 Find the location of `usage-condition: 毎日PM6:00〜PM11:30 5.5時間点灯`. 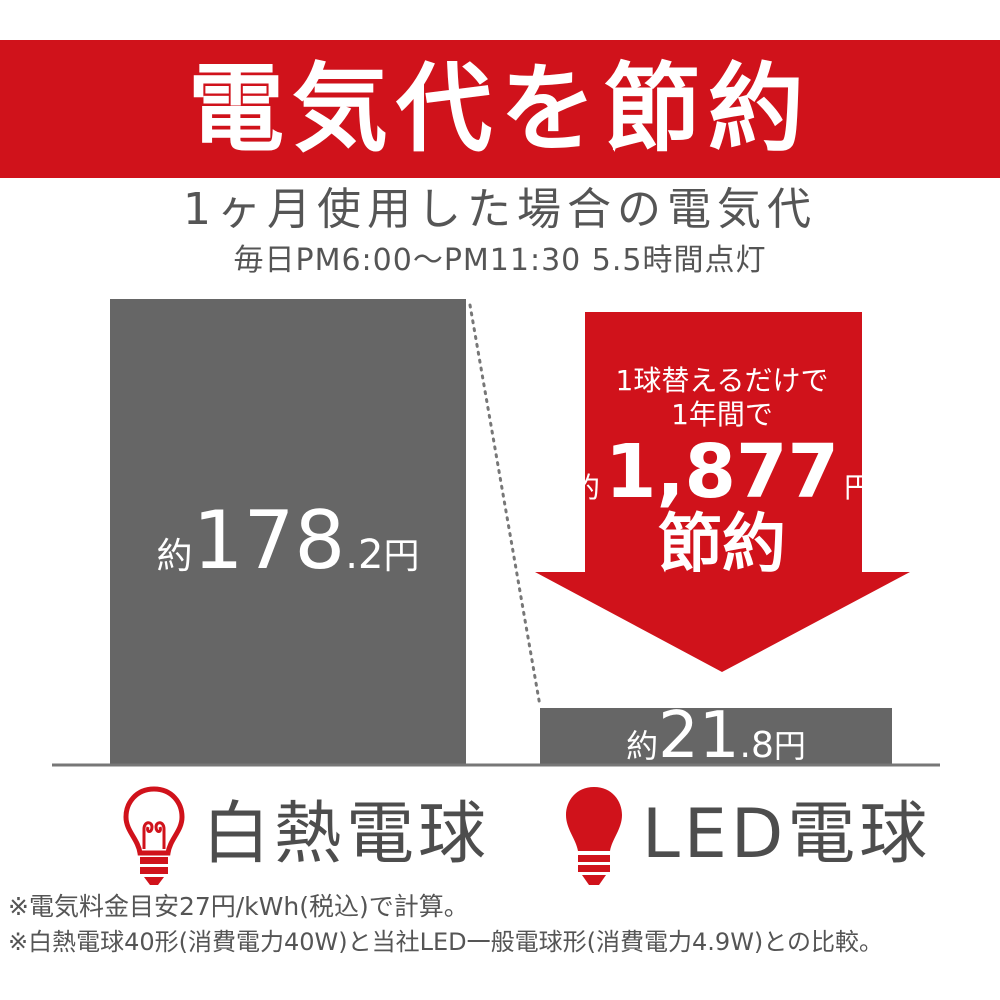

usage-condition: 毎日PM6:00〜PM11:30 5.5時間点灯 is located at coordinates (500, 260).